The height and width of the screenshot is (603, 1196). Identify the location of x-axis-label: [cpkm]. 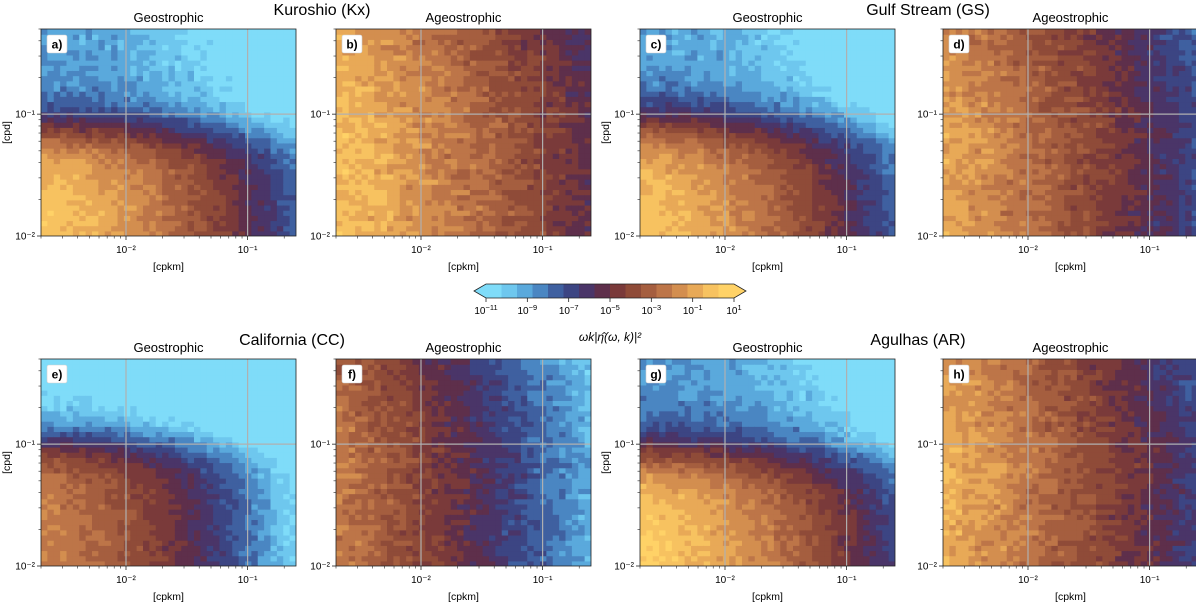
(463, 267).